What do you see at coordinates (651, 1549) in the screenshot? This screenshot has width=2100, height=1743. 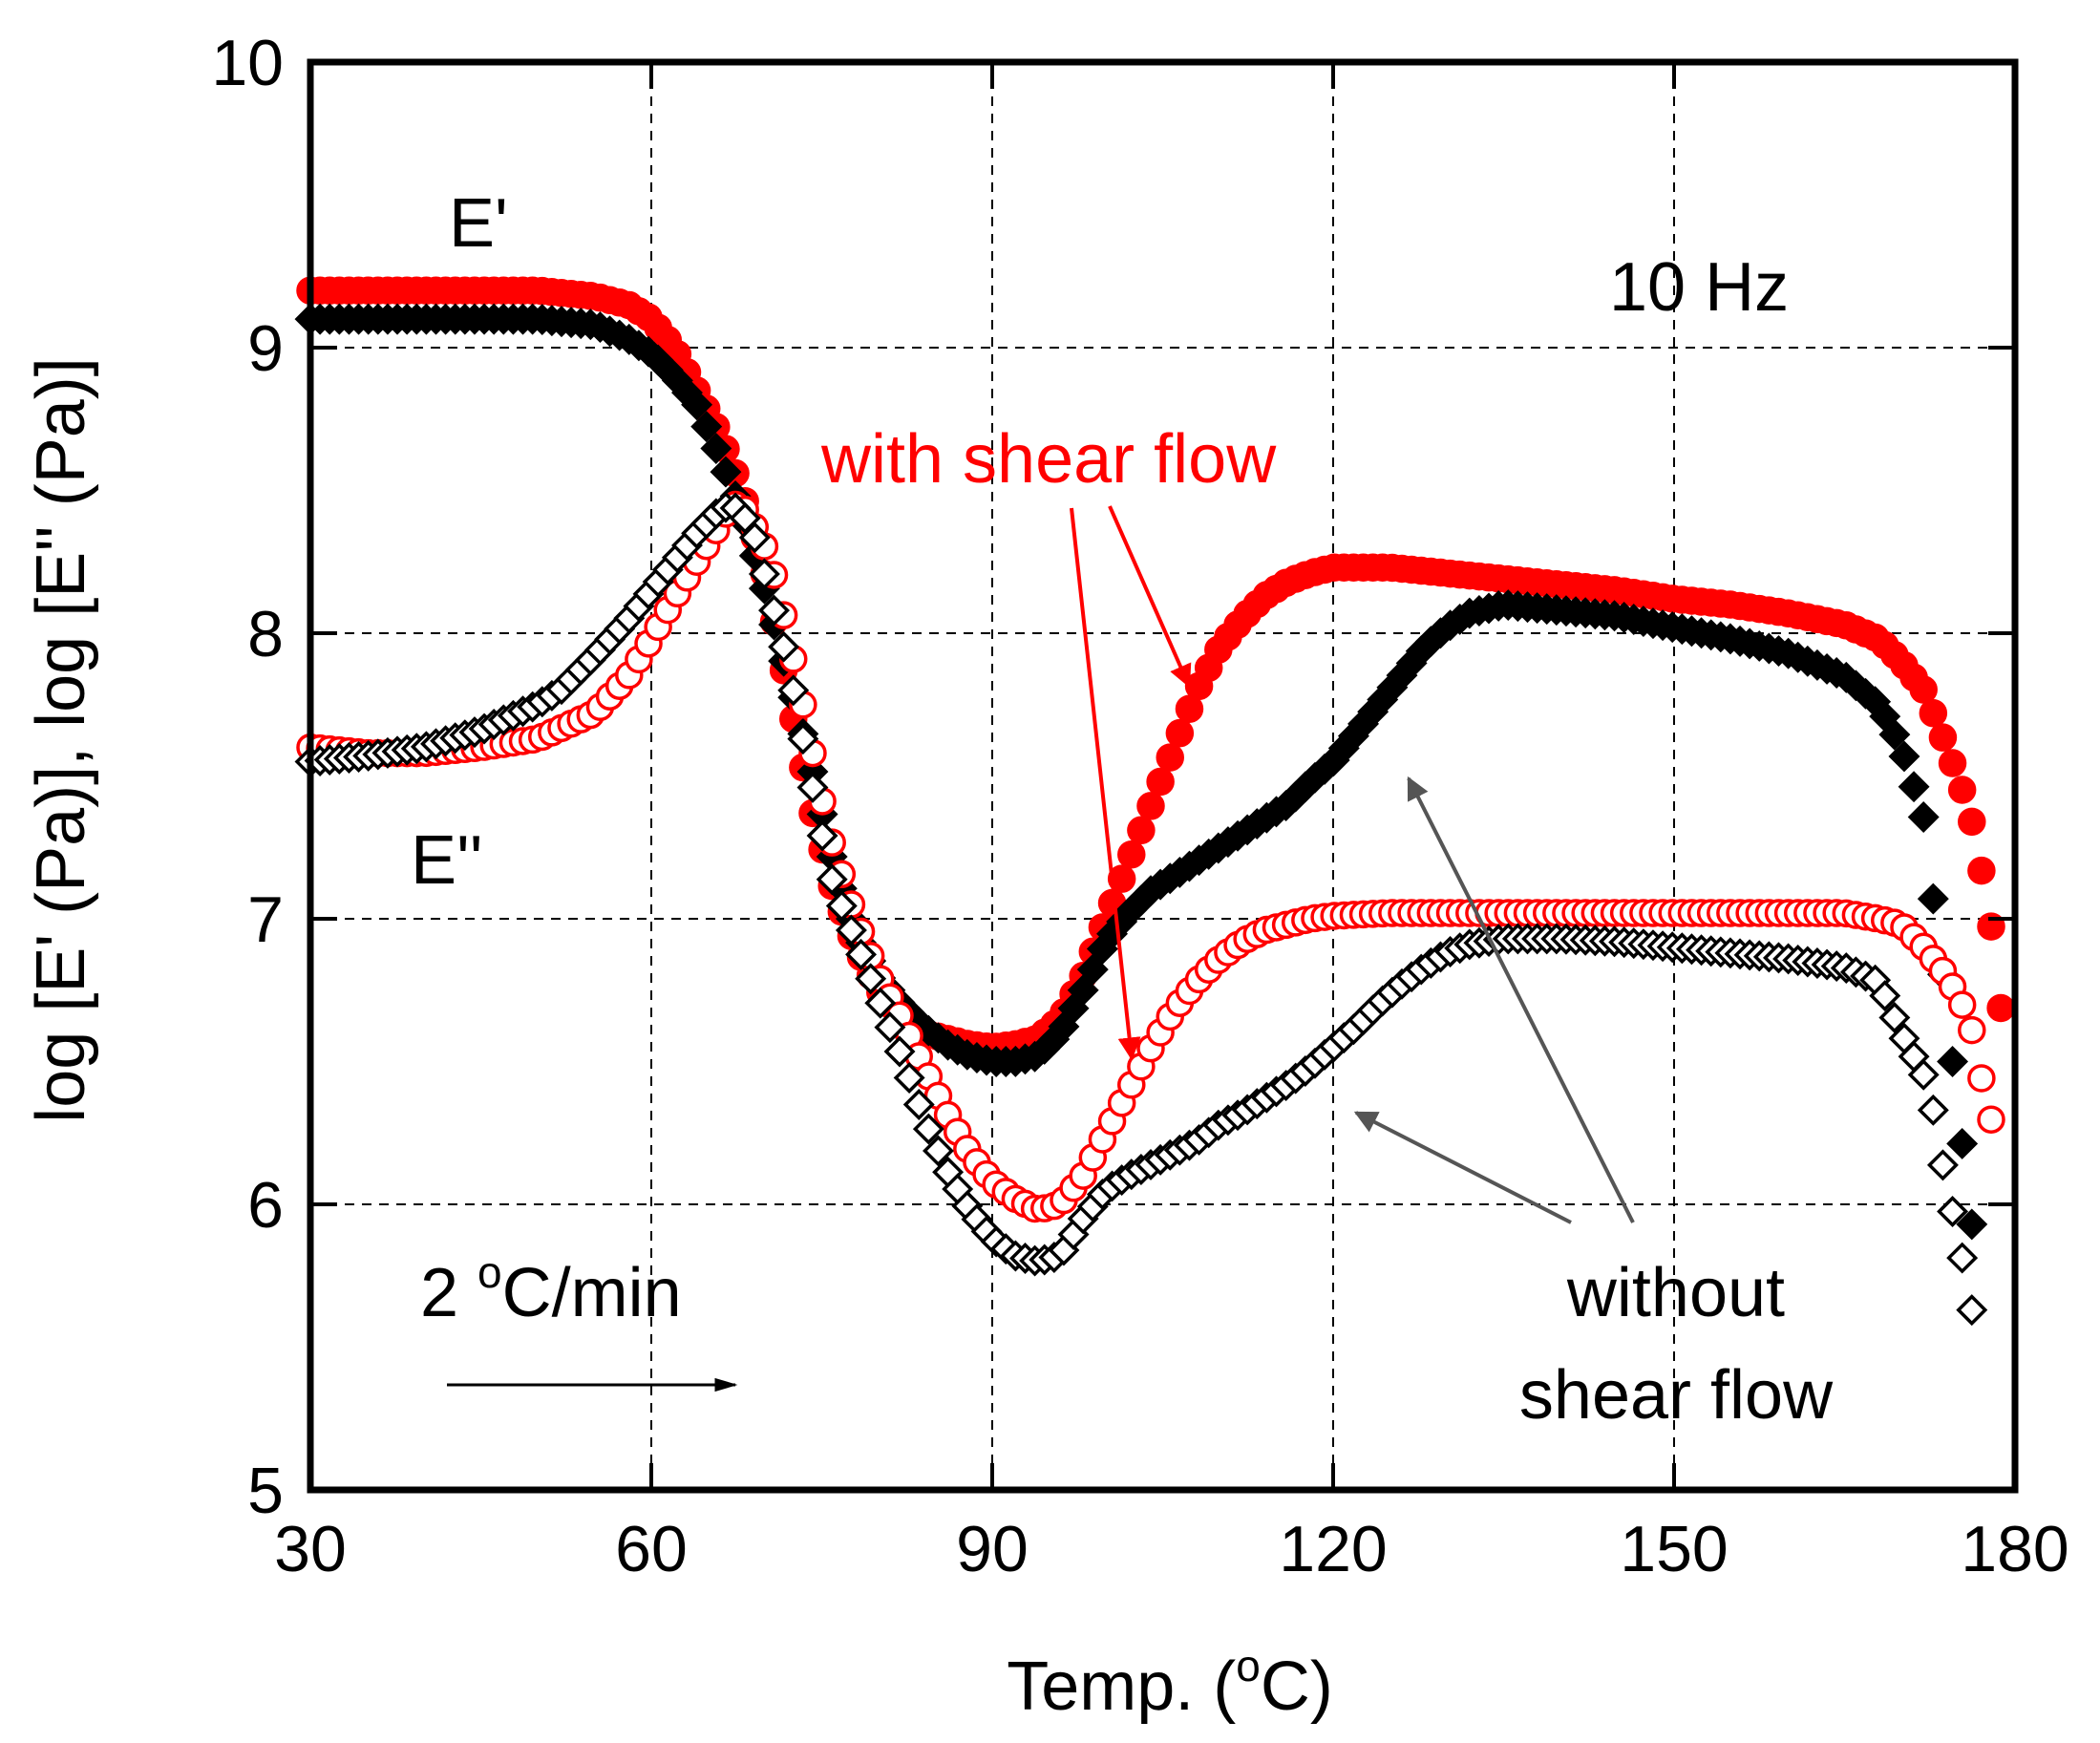 I see `x-tick-label: 60` at bounding box center [651, 1549].